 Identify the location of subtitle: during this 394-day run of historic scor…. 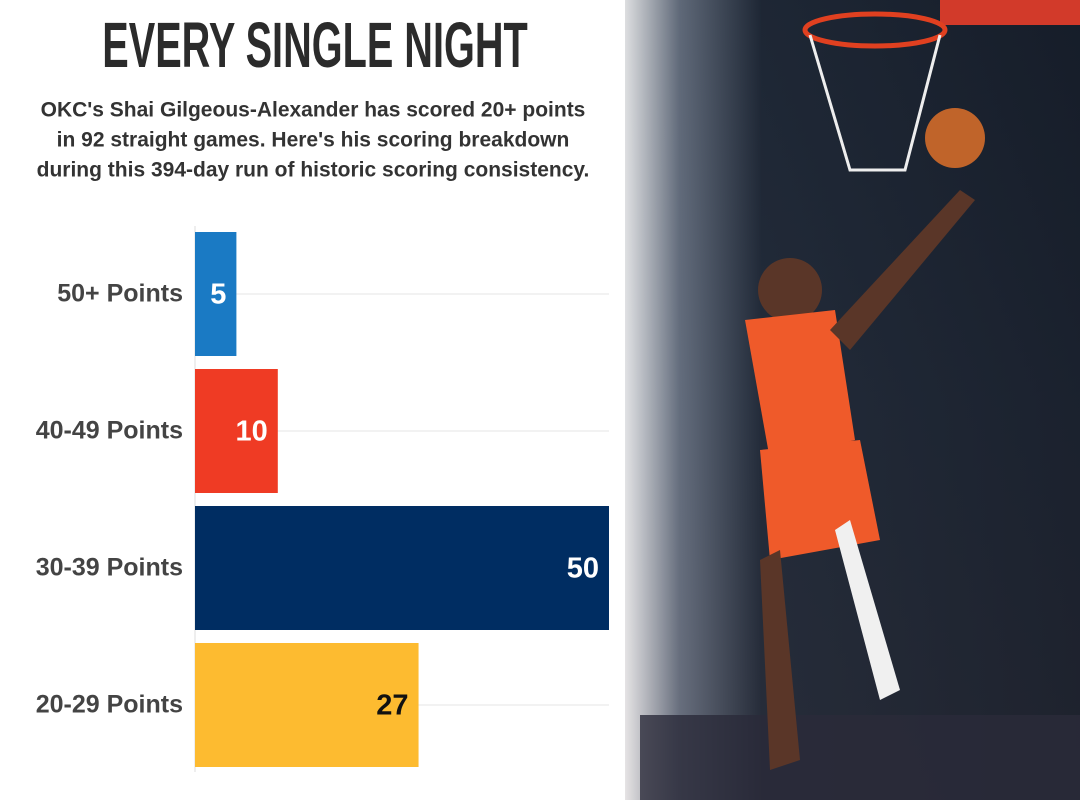
(313, 170).